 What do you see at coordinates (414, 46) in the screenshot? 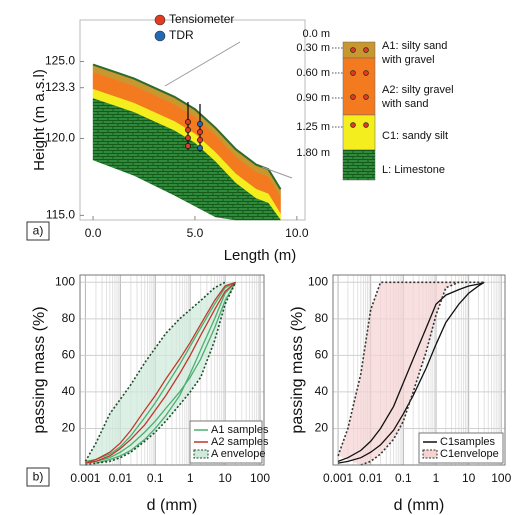
I see `layer-label: A1: silty sand` at bounding box center [414, 46].